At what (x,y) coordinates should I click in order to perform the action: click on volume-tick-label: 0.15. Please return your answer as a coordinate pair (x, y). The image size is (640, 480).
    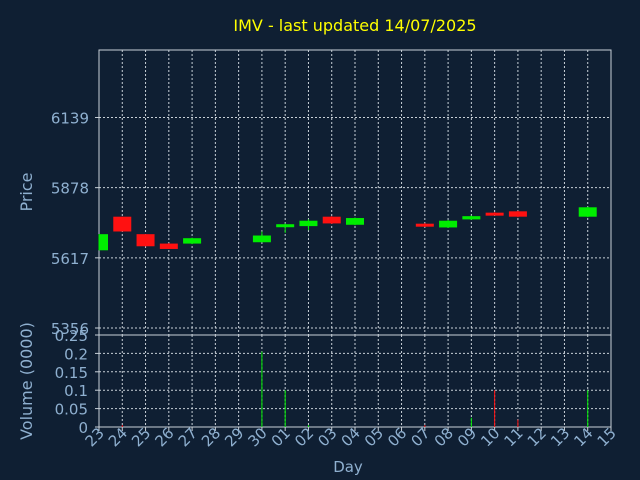
    Looking at the image, I should click on (71, 373).